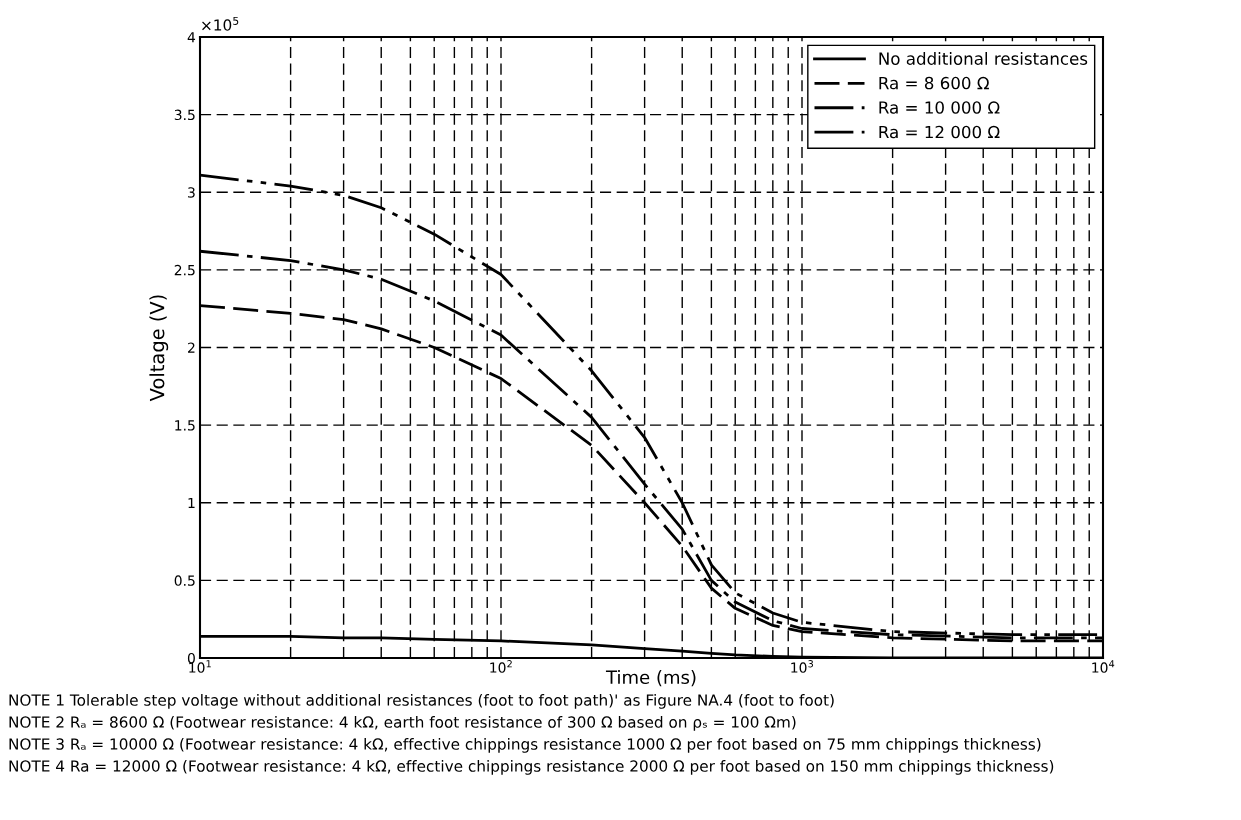 The image size is (1241, 820). I want to click on text: NOTE 3 Rₐ = 10000 Ω (Footwear resistance: 4 kΩ, effective chippings resistance 1000 Ω per foot based on 75 mm chippings thickness), so click(525, 745).